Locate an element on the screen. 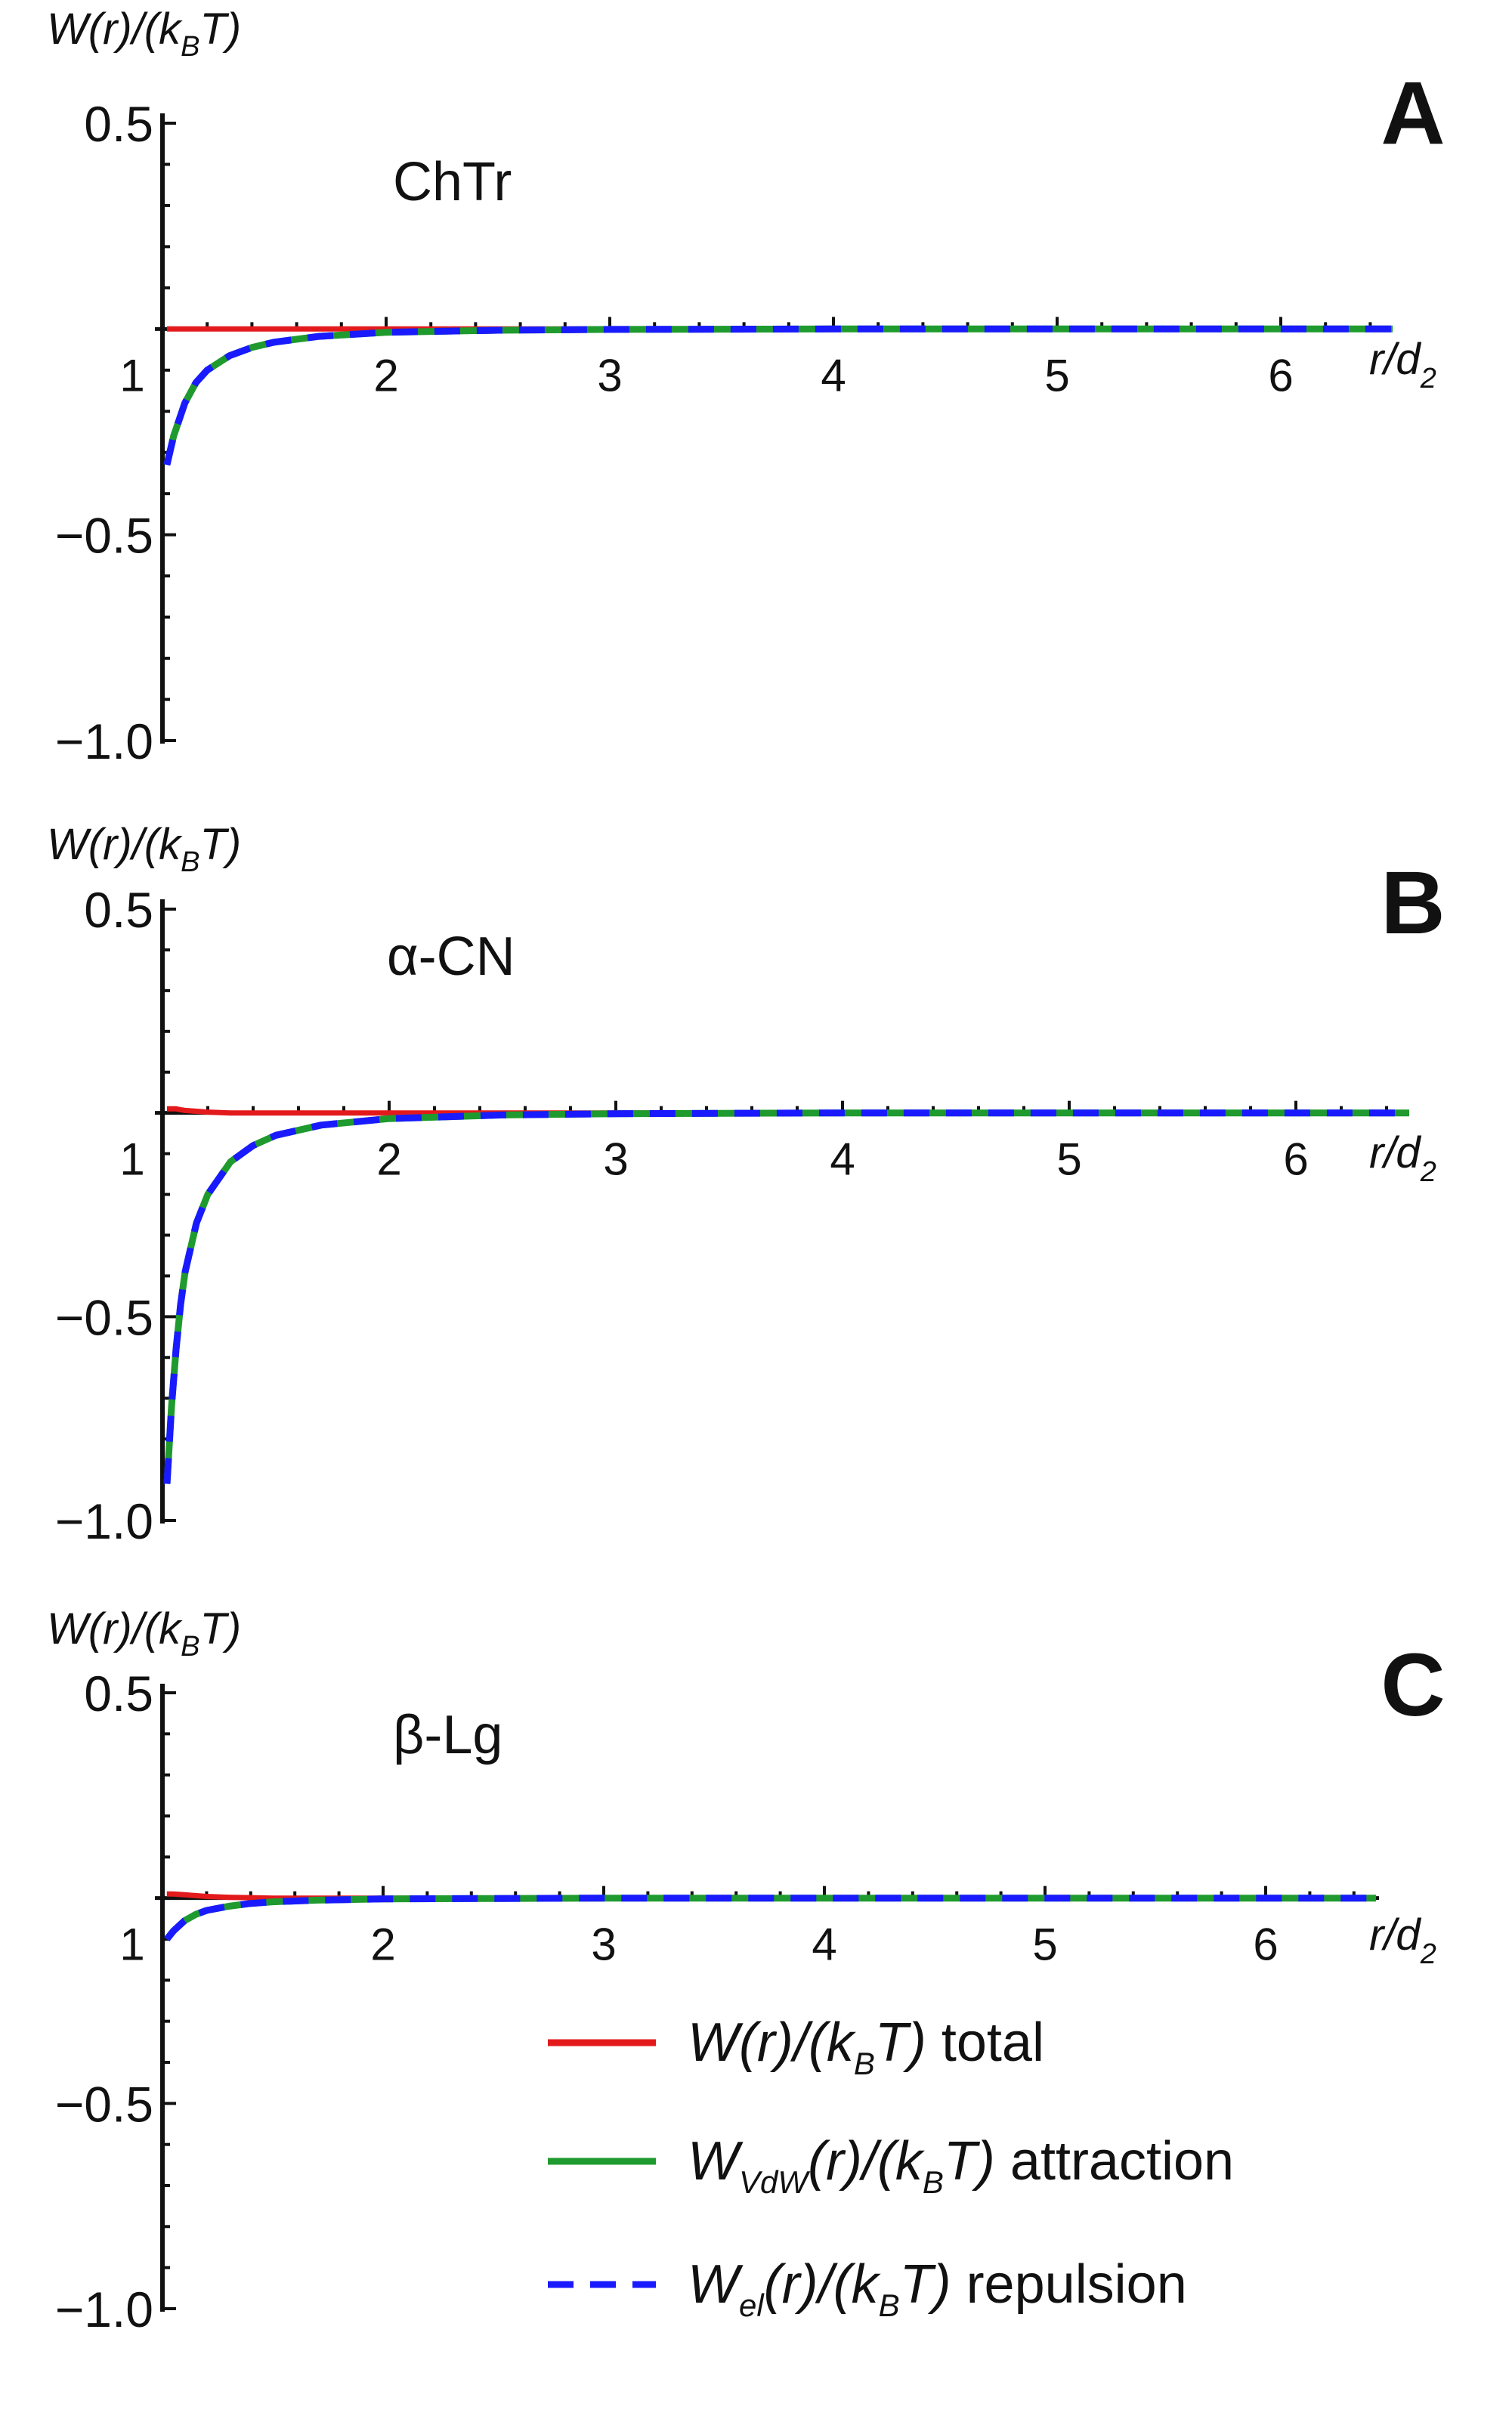  protein-annotation: α-CN is located at coordinates (451, 956).